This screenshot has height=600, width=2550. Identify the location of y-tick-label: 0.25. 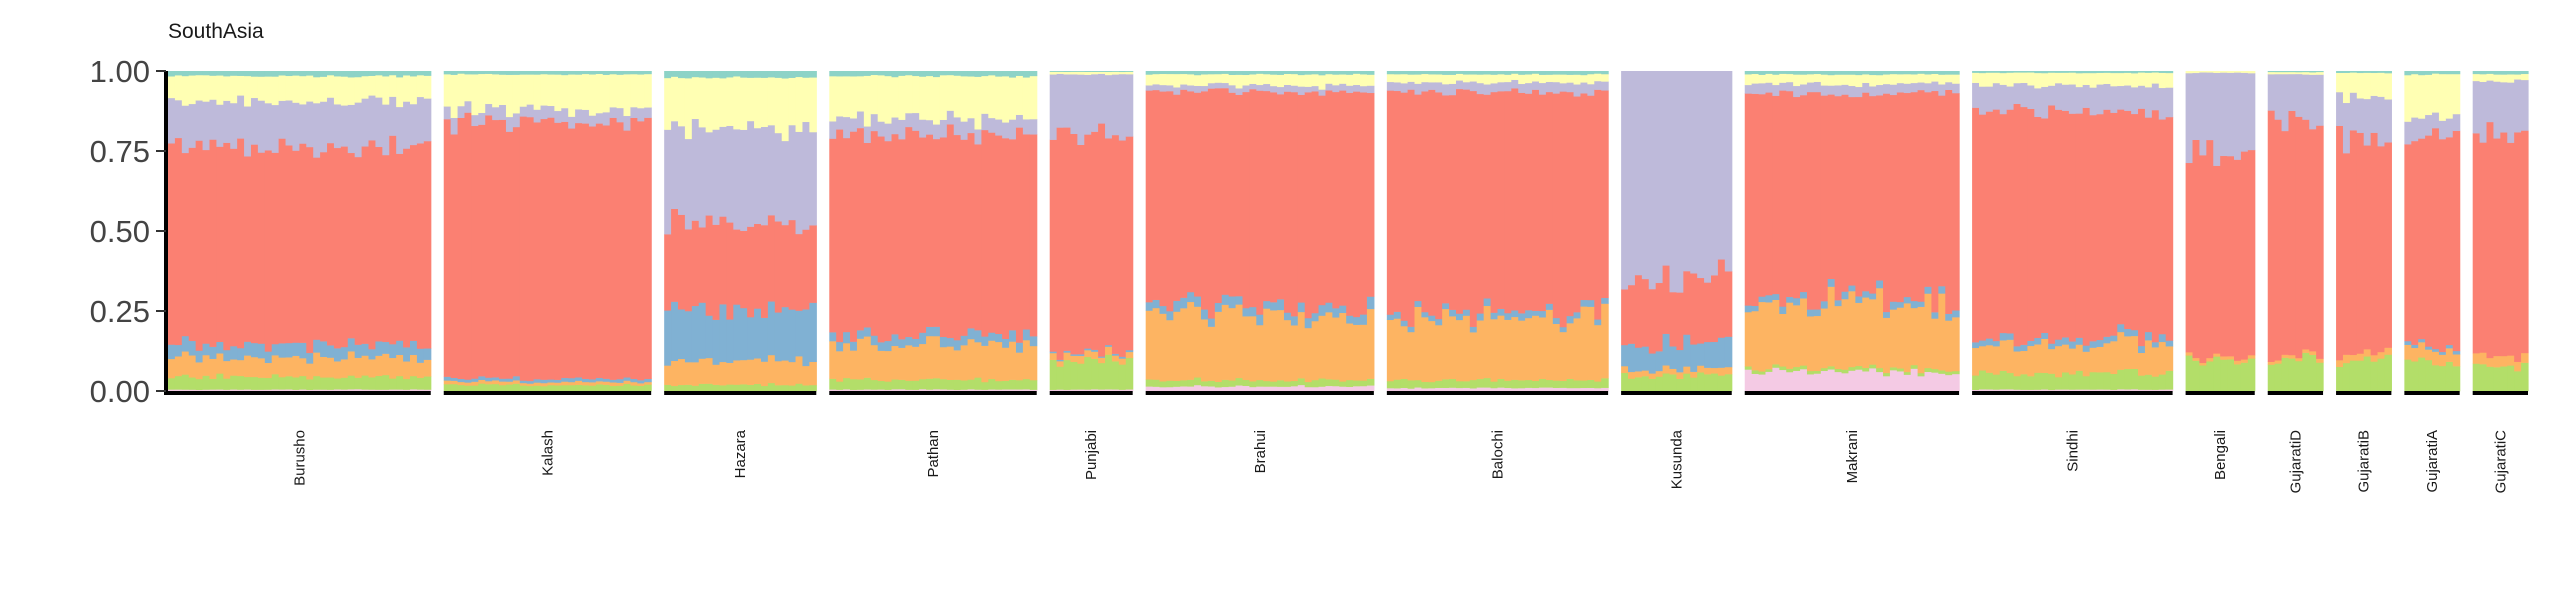
(120, 311).